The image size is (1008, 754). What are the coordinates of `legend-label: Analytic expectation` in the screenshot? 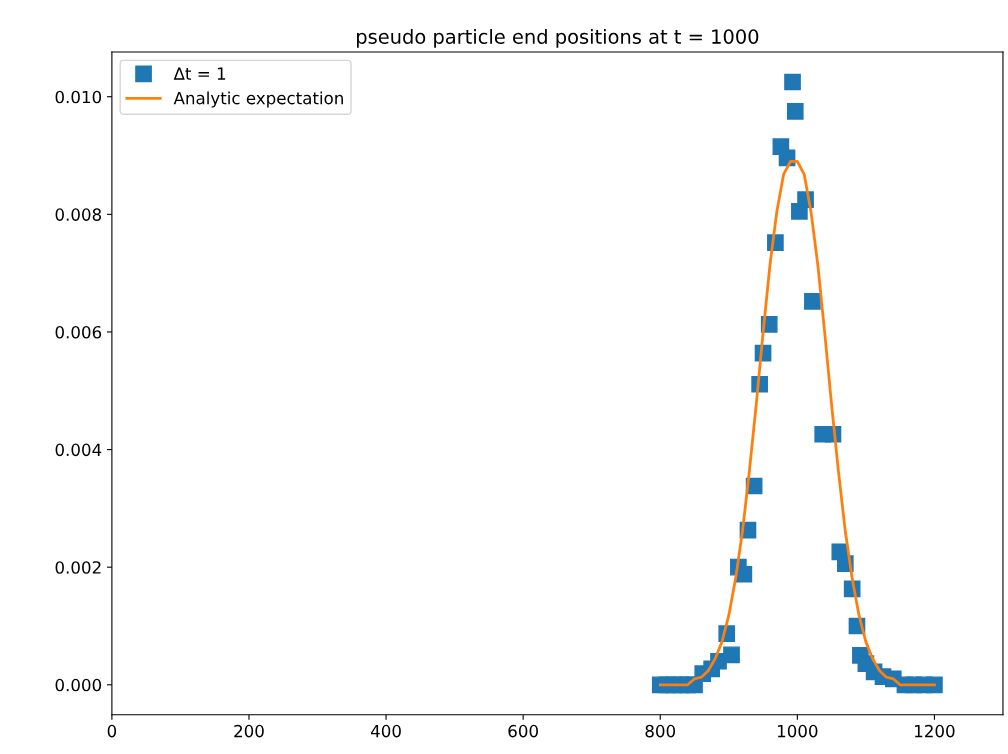 It's located at (258, 99).